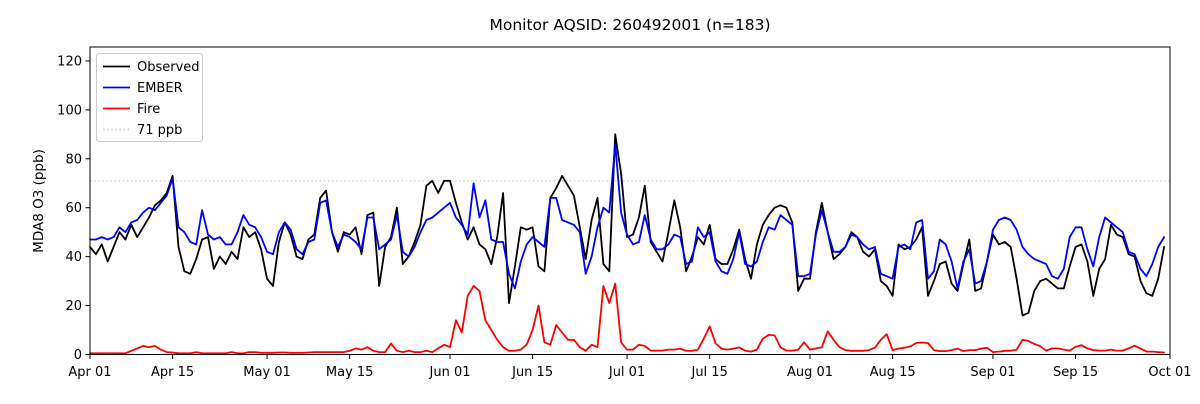 The image size is (1200, 404). Describe the element at coordinates (73, 257) in the screenshot. I see `y-tick-label: 40` at that location.